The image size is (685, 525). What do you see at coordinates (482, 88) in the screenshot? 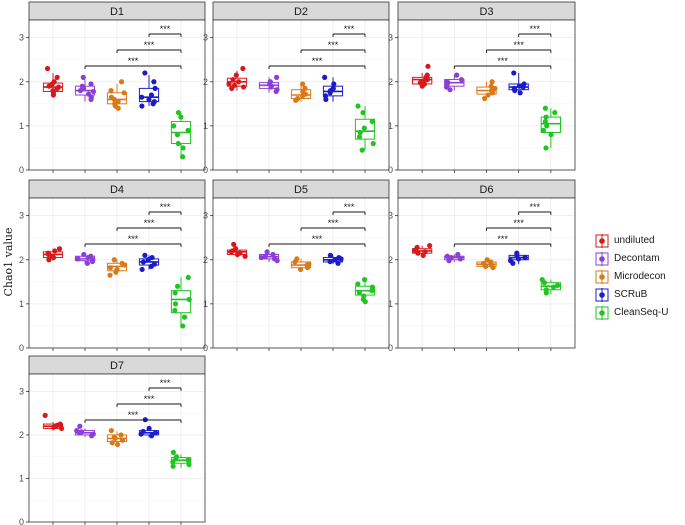
I see `panel-d3: D3 *** *** *** 0 1 2 3` at bounding box center [482, 88].